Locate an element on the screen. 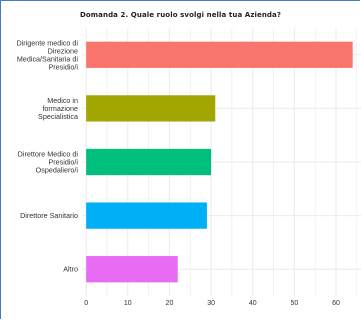  category-label-2: Medico in formazione Specialistica is located at coordinates (58, 108).